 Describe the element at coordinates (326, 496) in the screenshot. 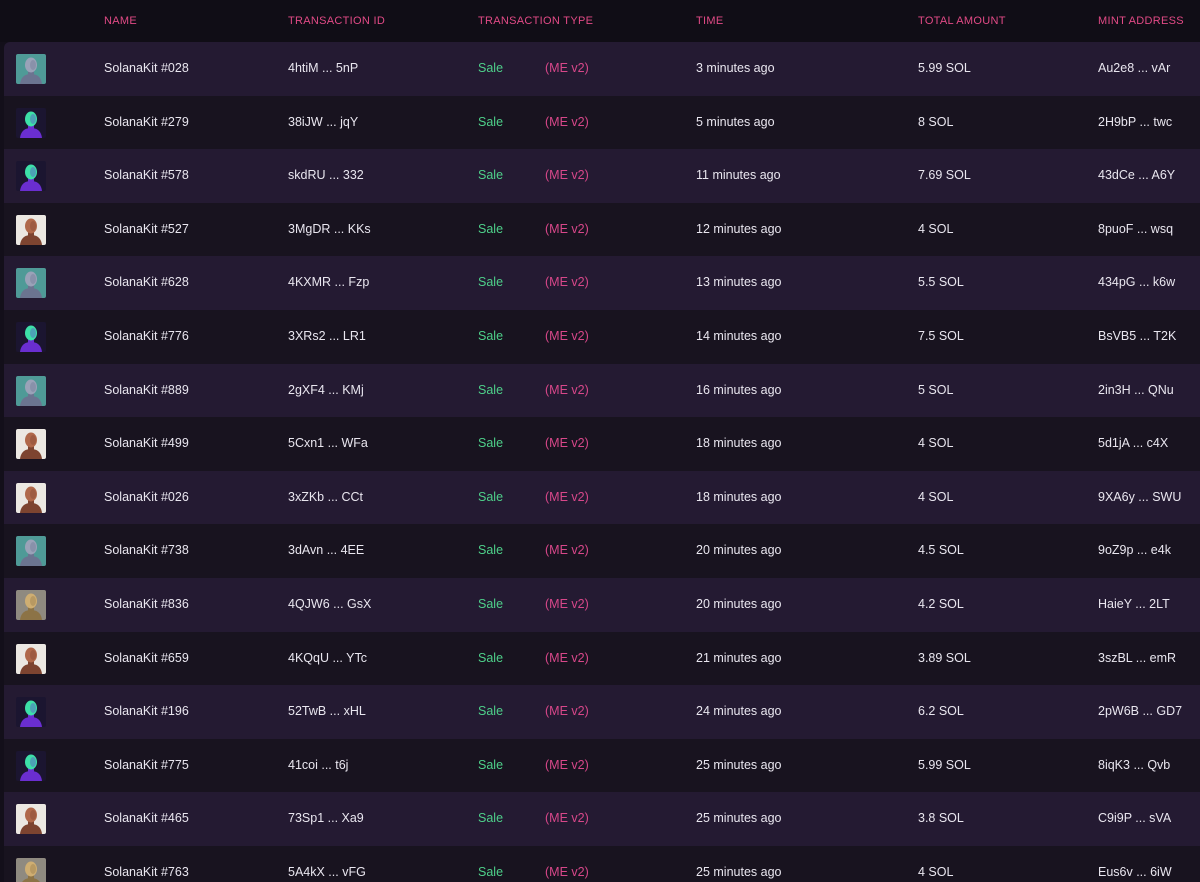

I see `transaction-id-link: 3xZKb ... CCt` at that location.